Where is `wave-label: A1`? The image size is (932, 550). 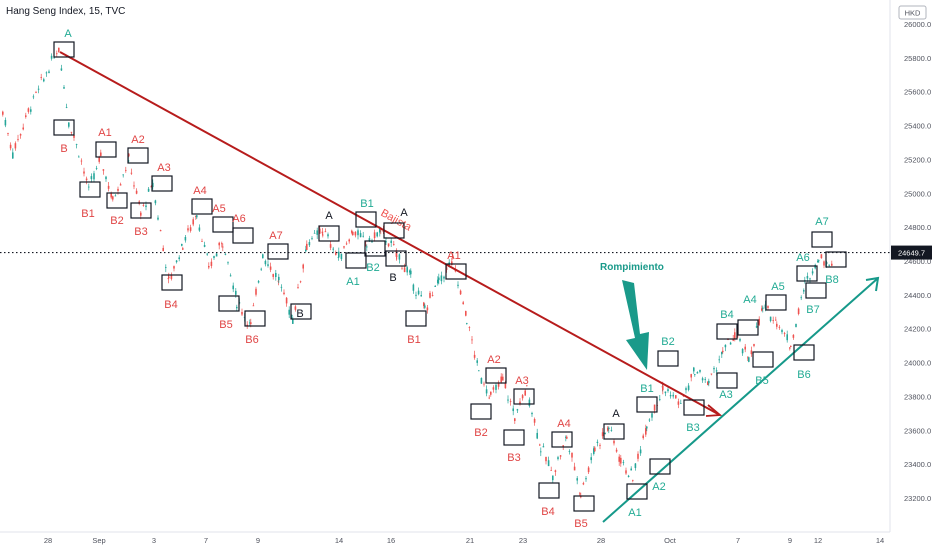 wave-label: A1 is located at coordinates (453, 256).